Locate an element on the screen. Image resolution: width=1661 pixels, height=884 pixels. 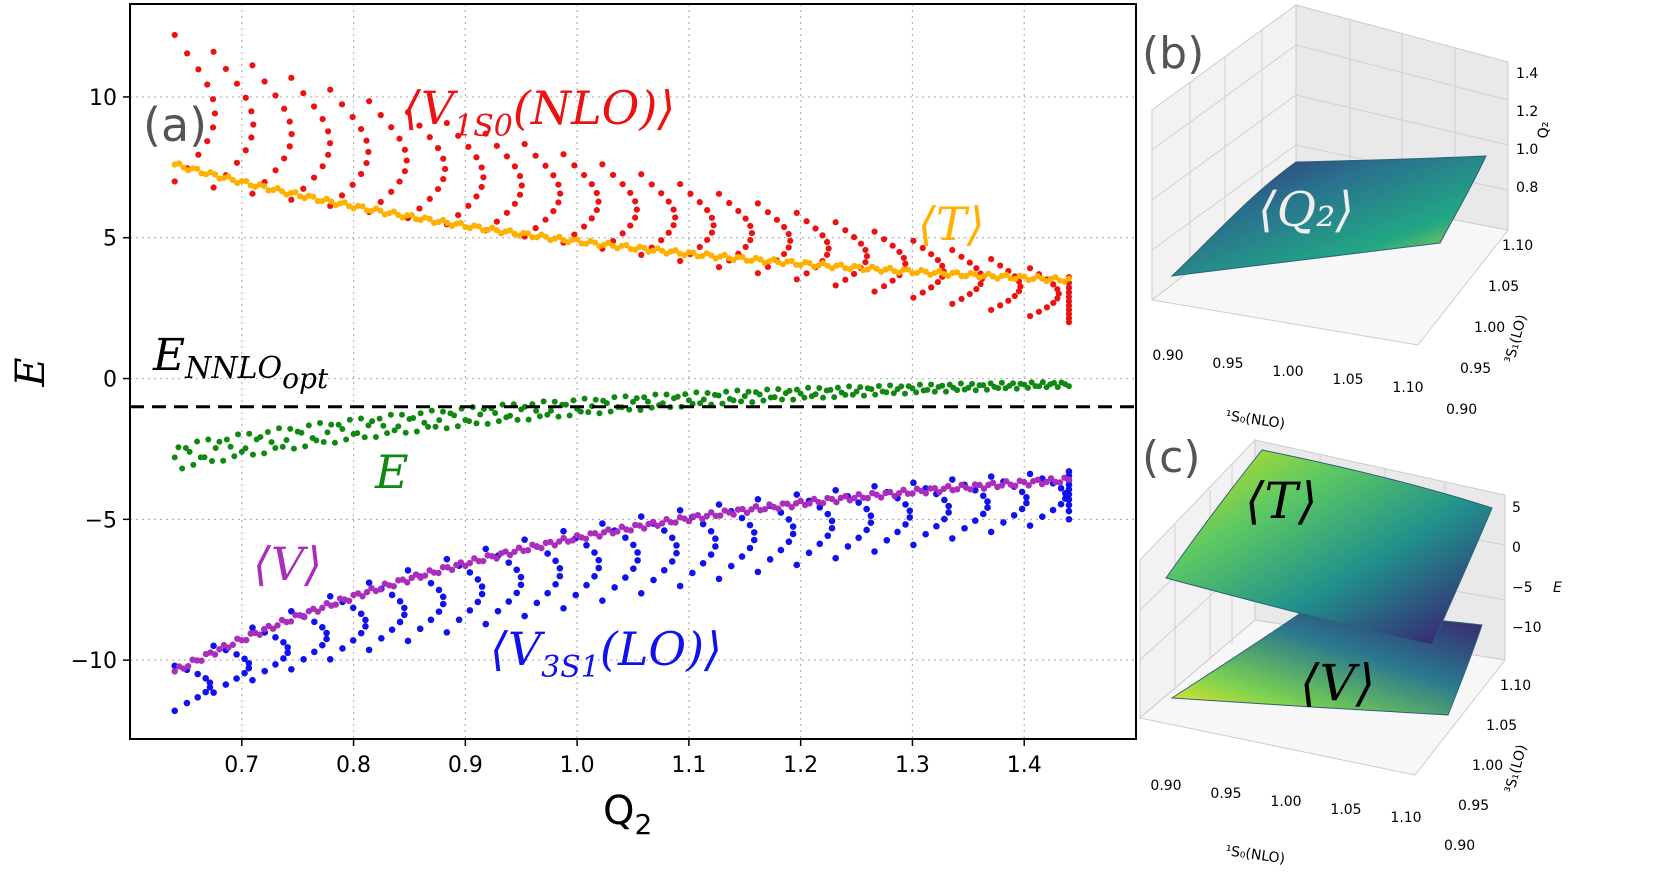
z-tick-label-c: −5 is located at coordinates (1522, 588).